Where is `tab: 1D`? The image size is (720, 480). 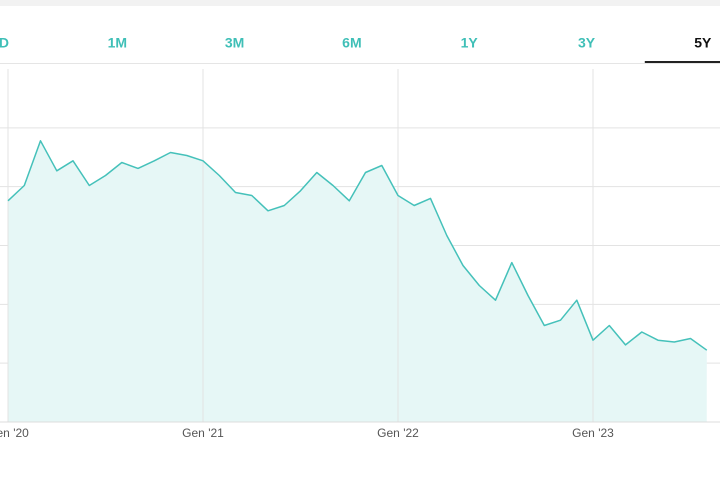
tab: 1D is located at coordinates (4, 43).